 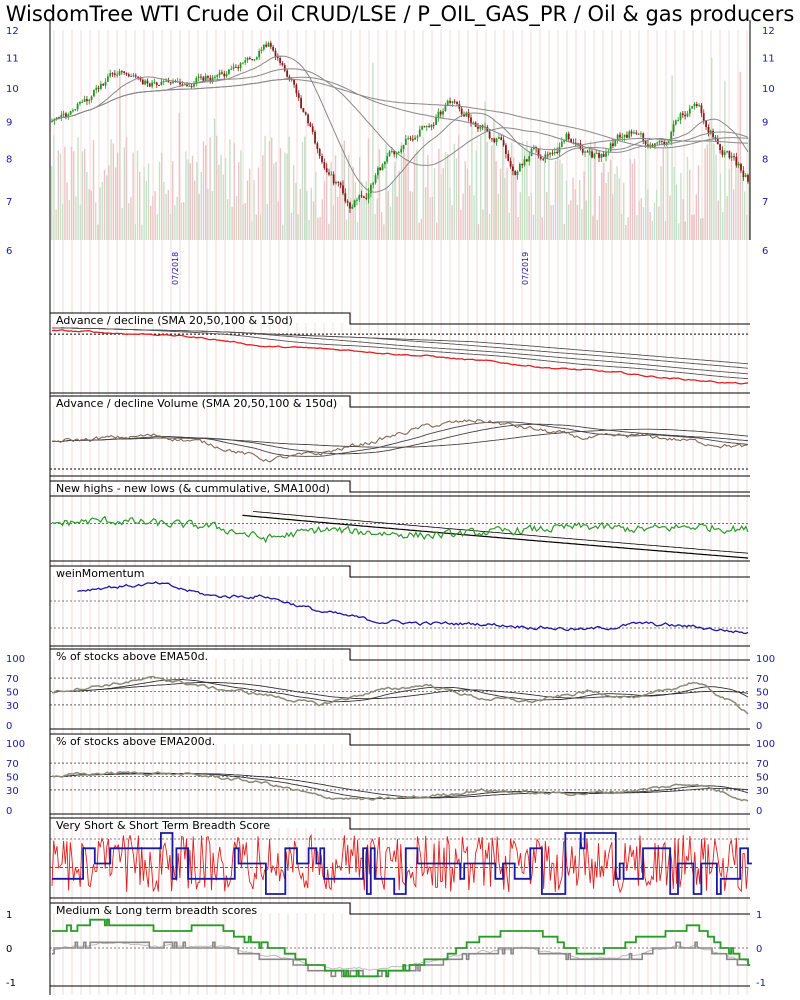 I want to click on pct-tick-right: 30, so click(x=762, y=706).